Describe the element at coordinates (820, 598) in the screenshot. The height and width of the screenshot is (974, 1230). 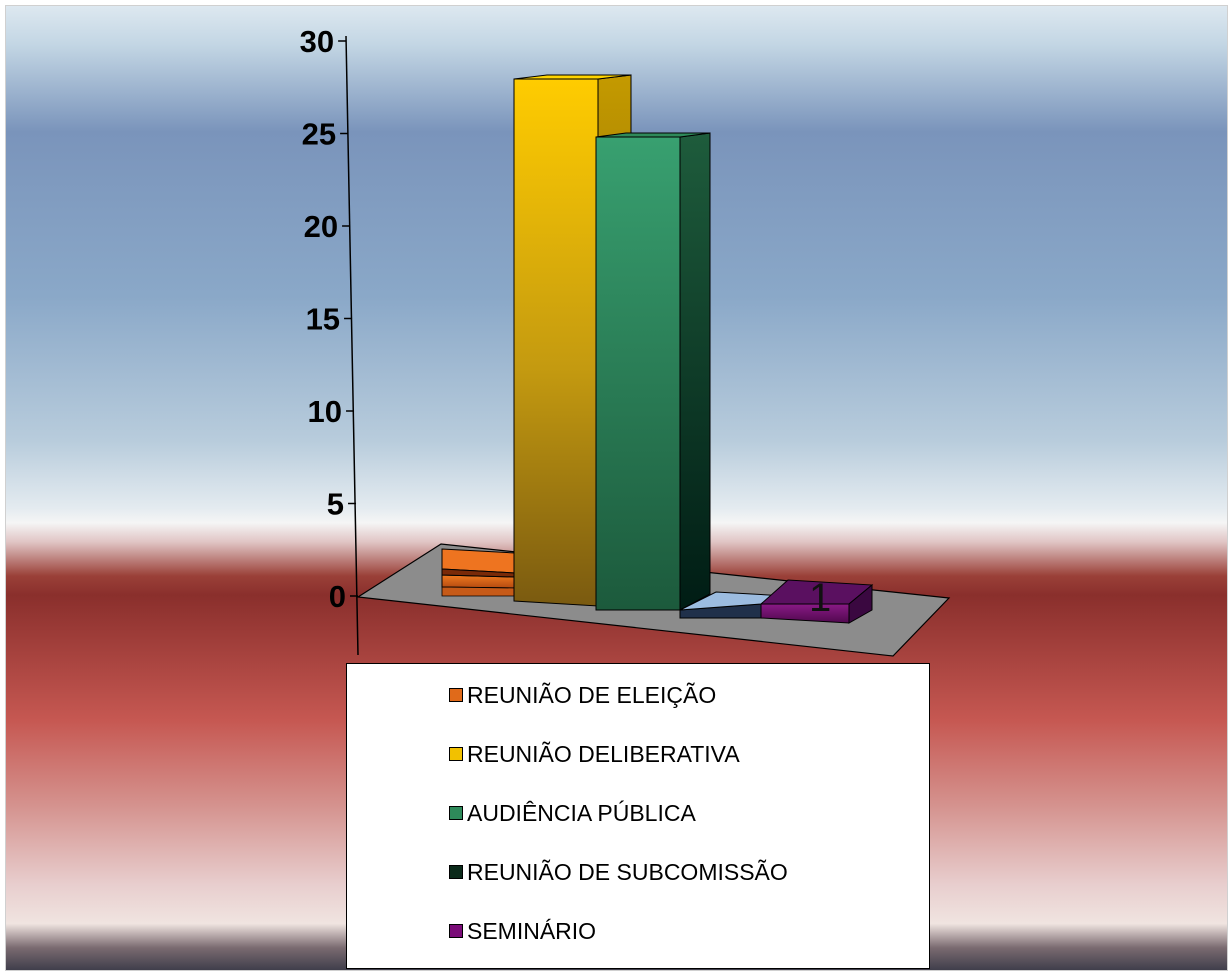
I see `data-label-seminario: 1` at that location.